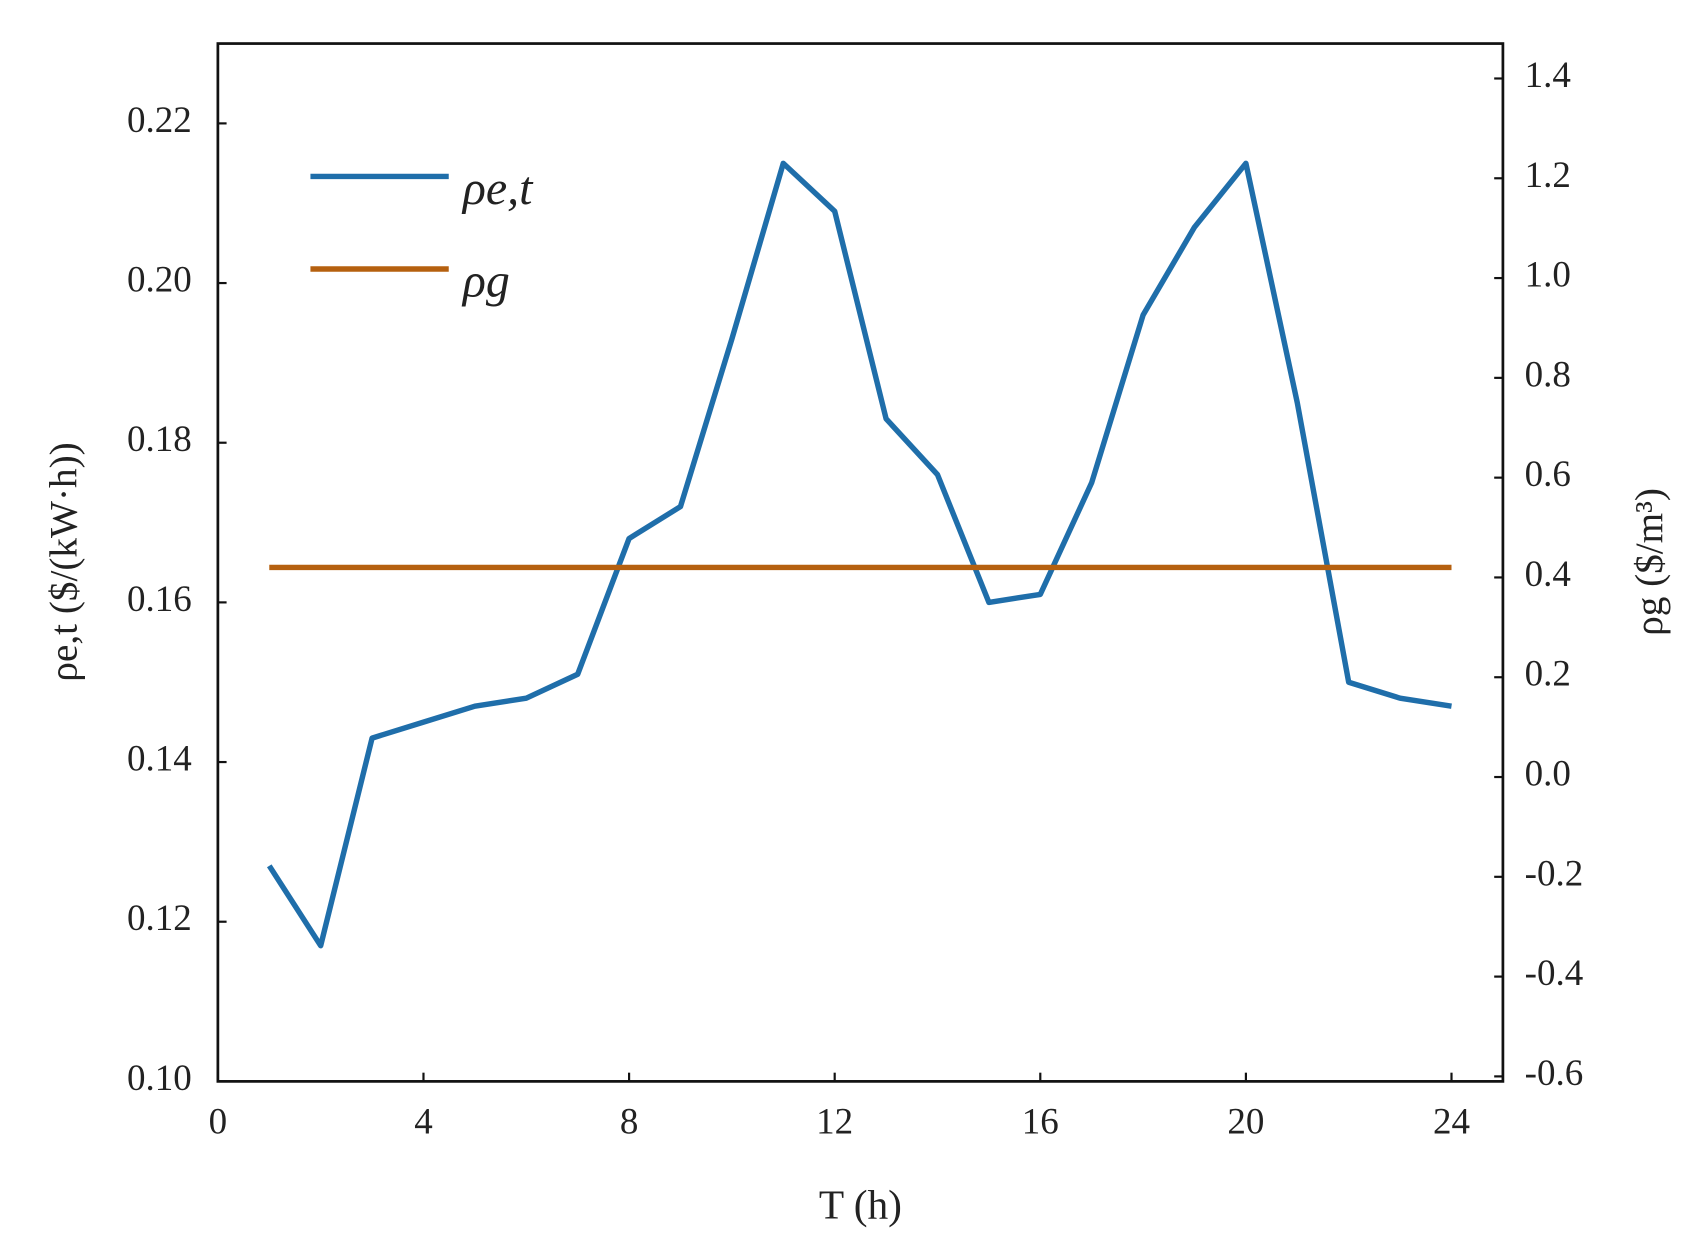  I want to click on x-tick-label: 24, so click(1451, 1121).